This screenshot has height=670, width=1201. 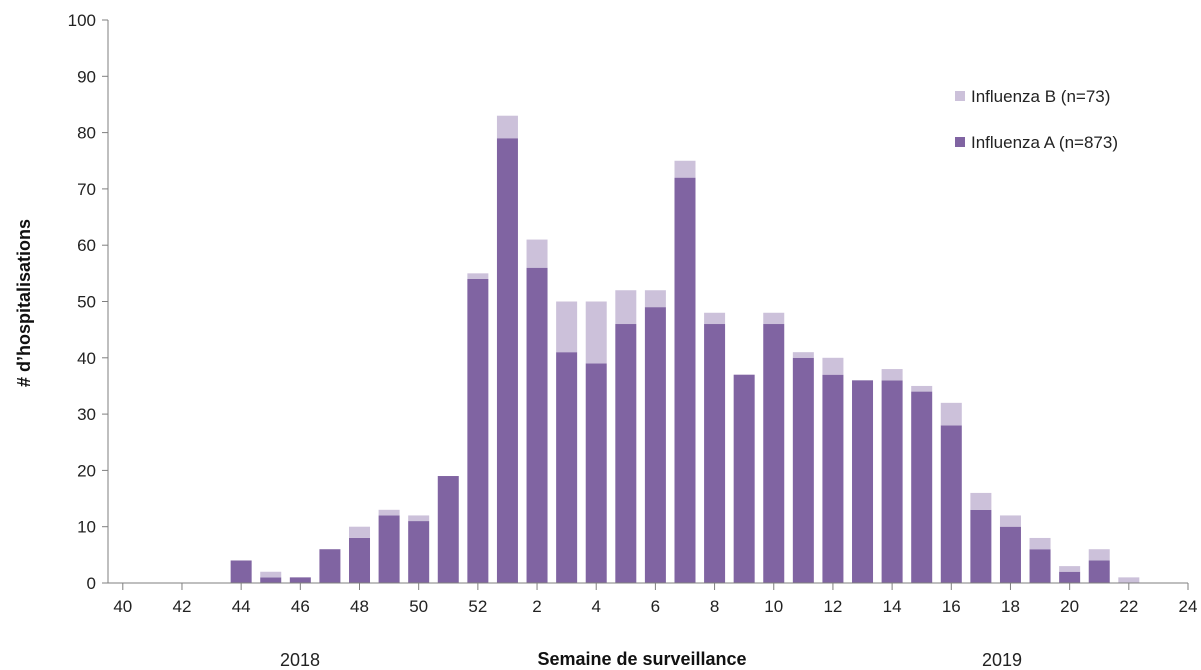 What do you see at coordinates (951, 606) in the screenshot?
I see `x-tick-label-16-28: 16` at bounding box center [951, 606].